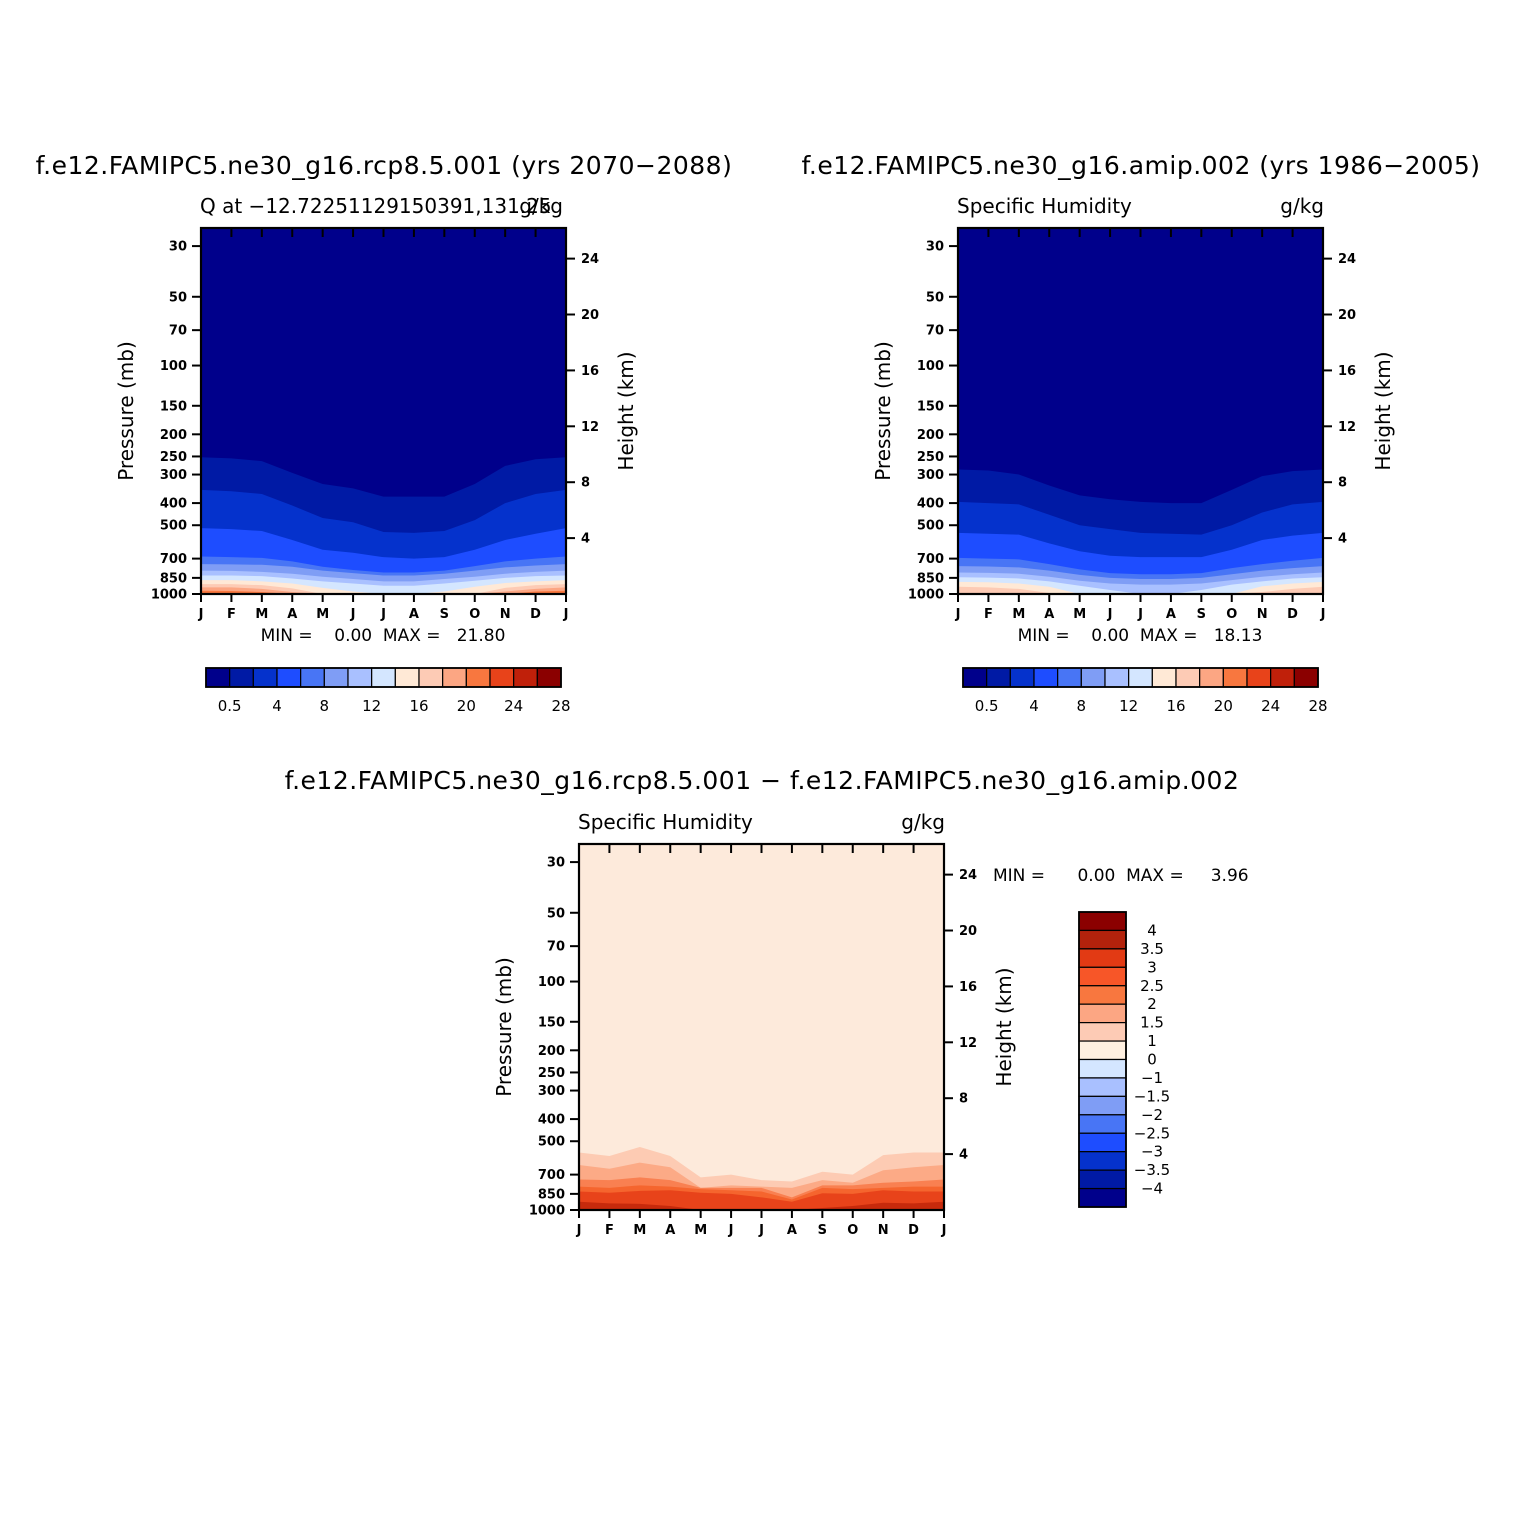 Image resolution: width=1524 pixels, height=1524 pixels. I want to click on y2-tick-label: 16, so click(590, 371).